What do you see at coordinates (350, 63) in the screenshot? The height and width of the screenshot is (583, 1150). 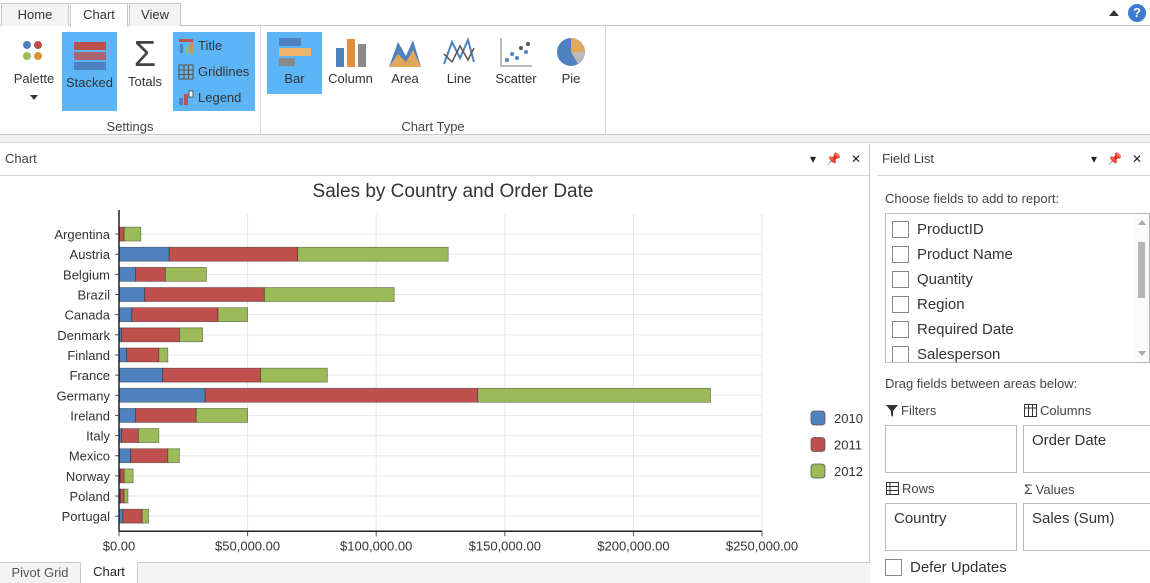 I see `column-type-button: Column` at bounding box center [350, 63].